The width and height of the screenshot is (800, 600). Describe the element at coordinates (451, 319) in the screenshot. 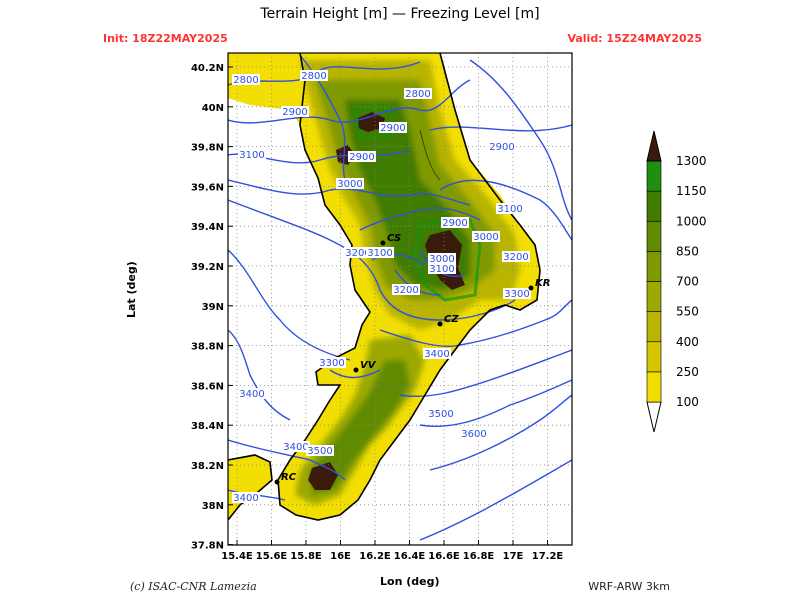

I see `city-label: CZ` at that location.